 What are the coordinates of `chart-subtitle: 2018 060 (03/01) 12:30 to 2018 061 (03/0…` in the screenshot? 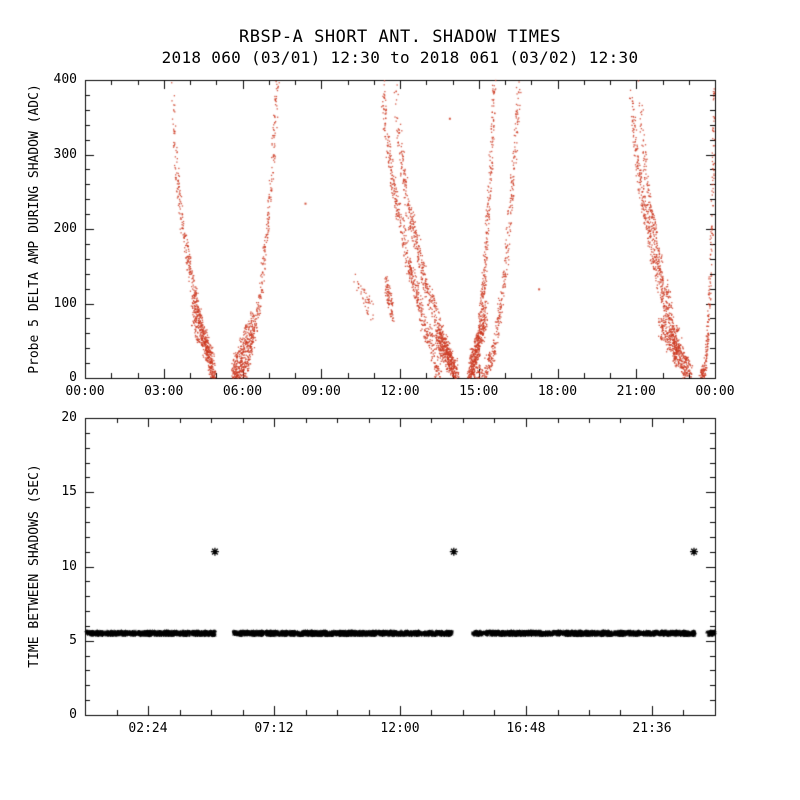 It's located at (400, 57).